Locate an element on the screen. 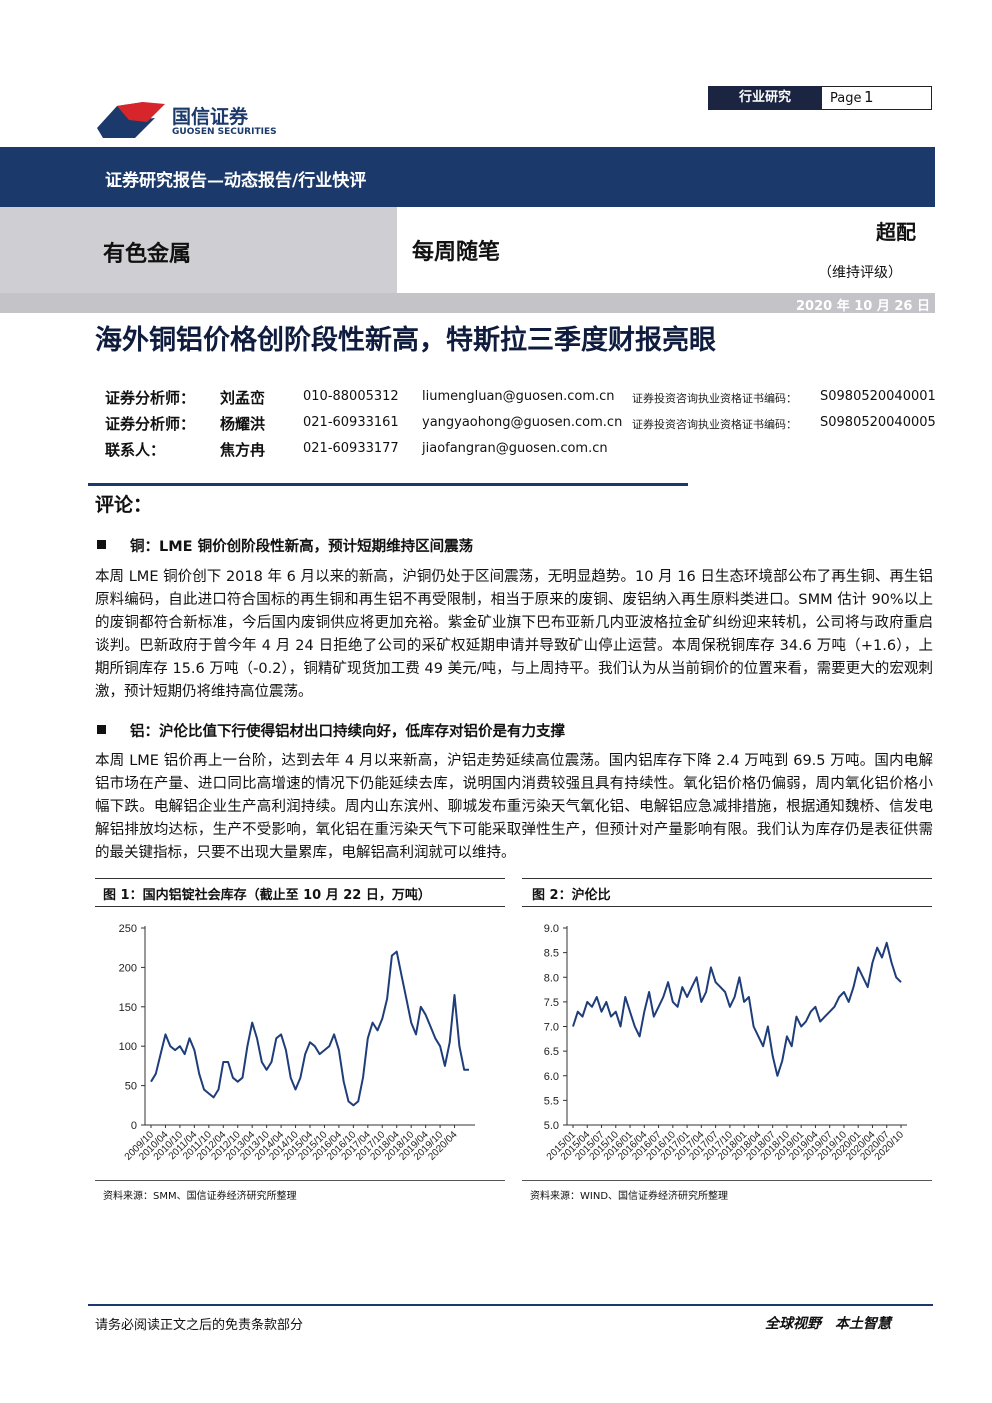  figure-source: 资料来源：WIND、国信证券经济研究所整理 is located at coordinates (629, 1196).